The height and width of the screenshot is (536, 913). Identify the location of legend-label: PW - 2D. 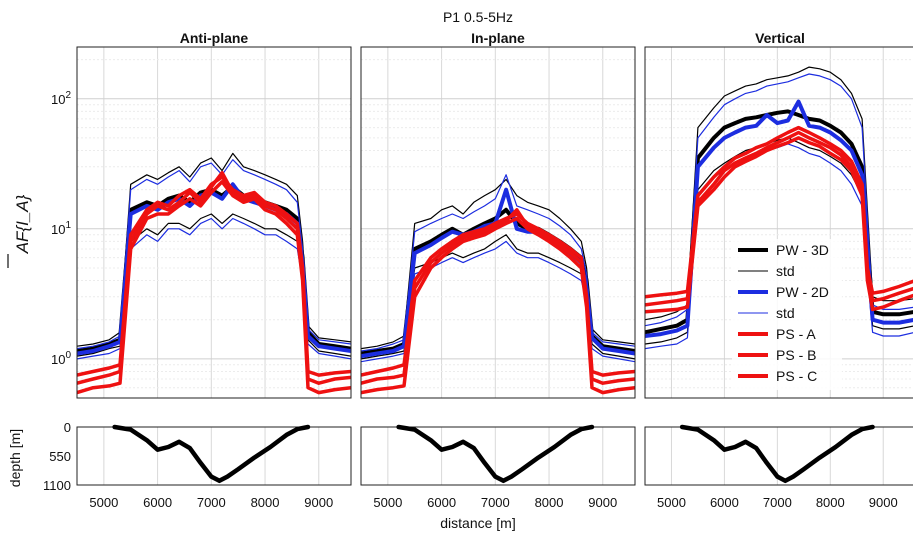
(802, 292).